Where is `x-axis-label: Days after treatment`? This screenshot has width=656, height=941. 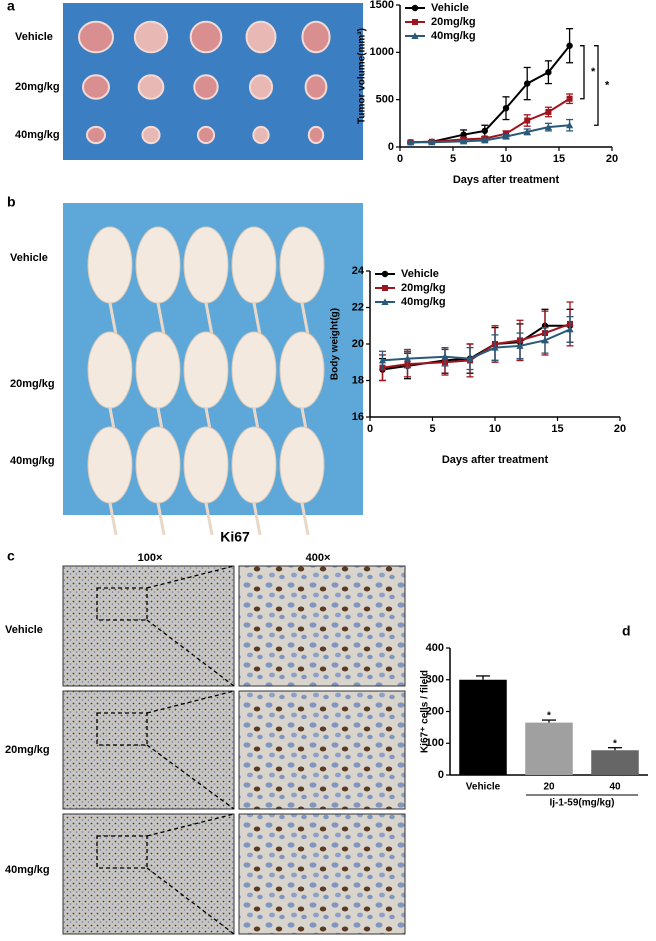
x-axis-label: Days after treatment is located at coordinates (506, 180).